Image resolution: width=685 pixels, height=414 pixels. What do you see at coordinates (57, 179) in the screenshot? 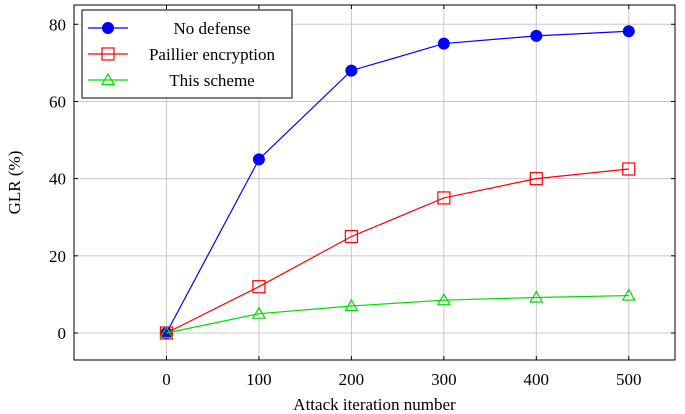
I see `y-tick-label: 40` at bounding box center [57, 179].